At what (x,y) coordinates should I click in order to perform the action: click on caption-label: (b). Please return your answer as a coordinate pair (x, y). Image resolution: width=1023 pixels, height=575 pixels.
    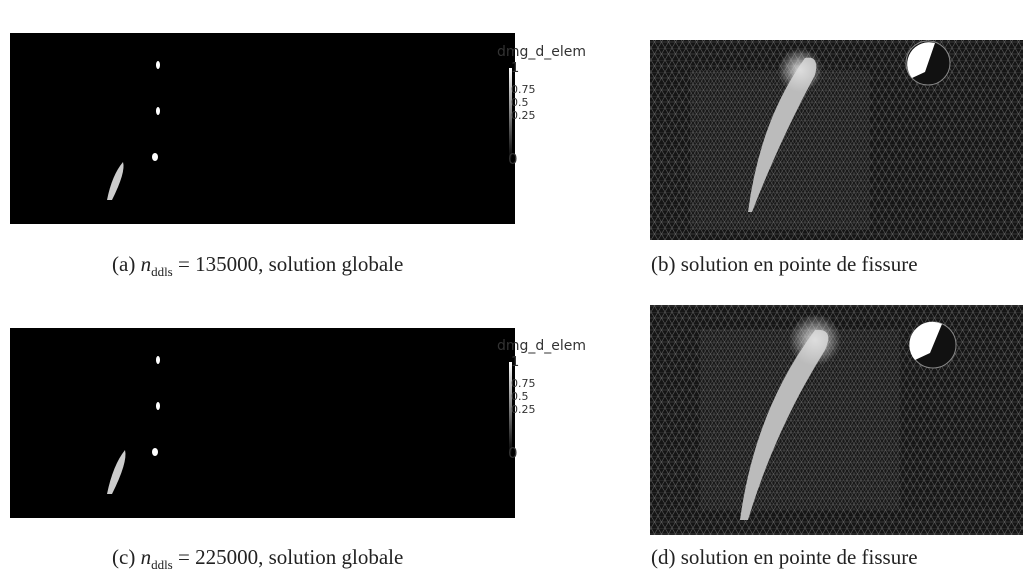
    Looking at the image, I should click on (663, 264).